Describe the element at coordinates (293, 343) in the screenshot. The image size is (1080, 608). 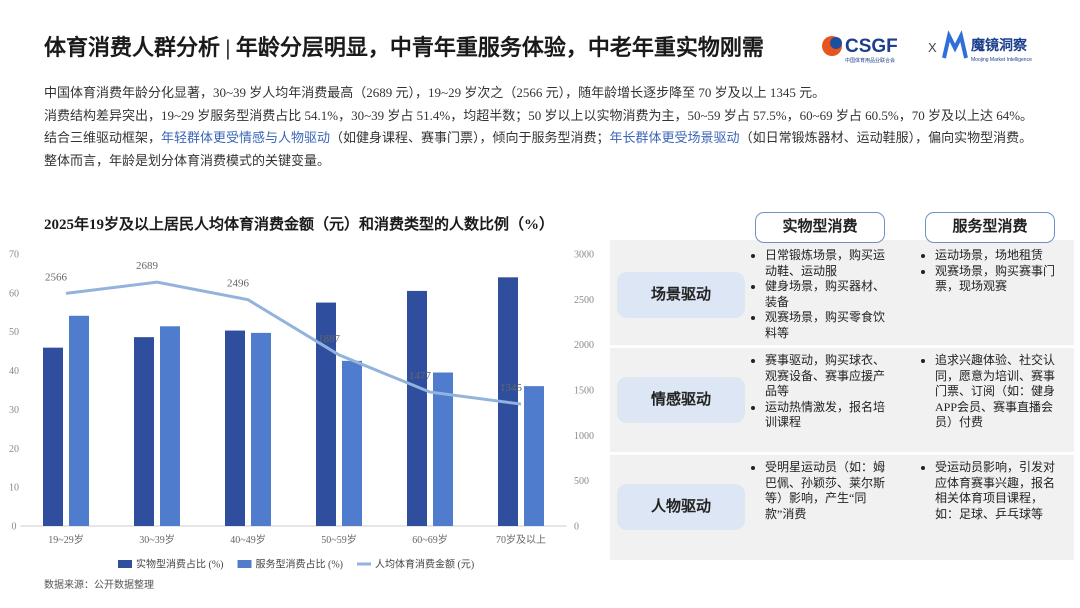
I see `line-series` at that location.